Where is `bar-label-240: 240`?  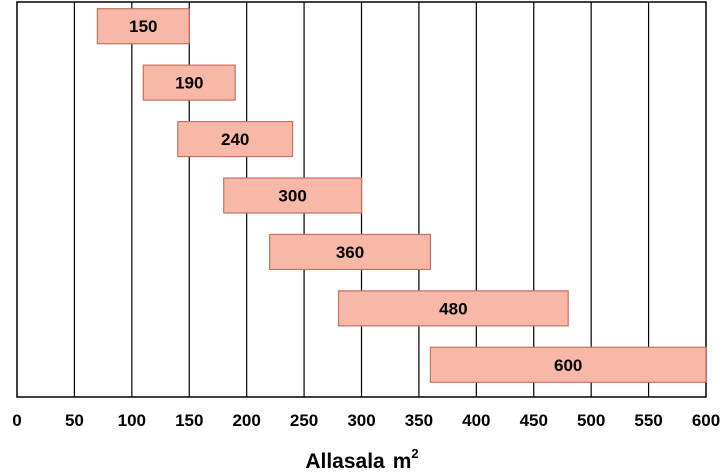
bar-label-240: 240 is located at coordinates (235, 139).